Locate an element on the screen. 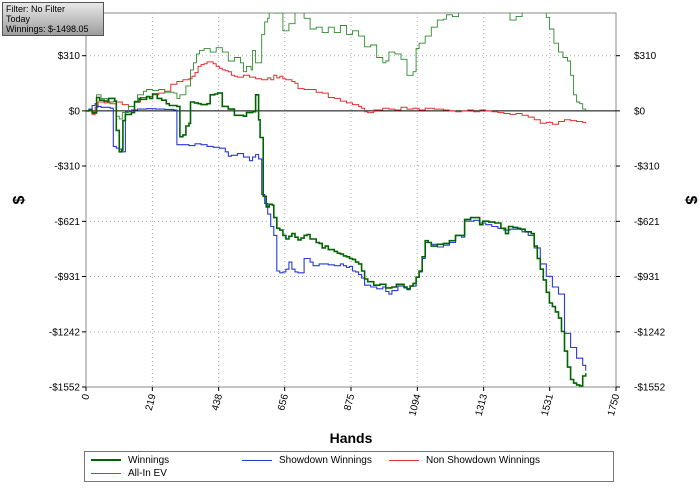 This screenshot has height=494, width=700. x-ticks: 0 219 438 656 875 1094 1313 1531 1750 is located at coordinates (351, 402).